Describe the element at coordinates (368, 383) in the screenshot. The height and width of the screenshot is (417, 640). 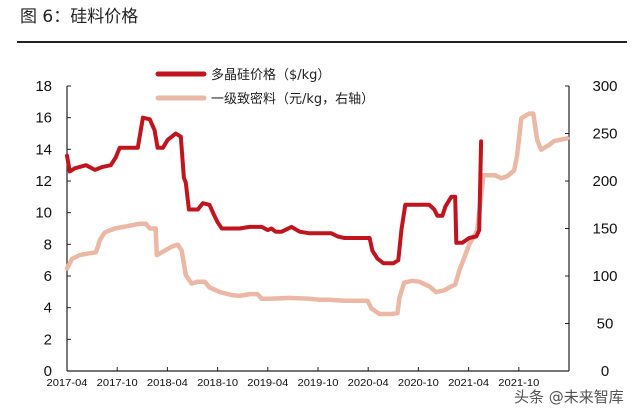
I see `x-axis-tick-label: 2020-04` at that location.